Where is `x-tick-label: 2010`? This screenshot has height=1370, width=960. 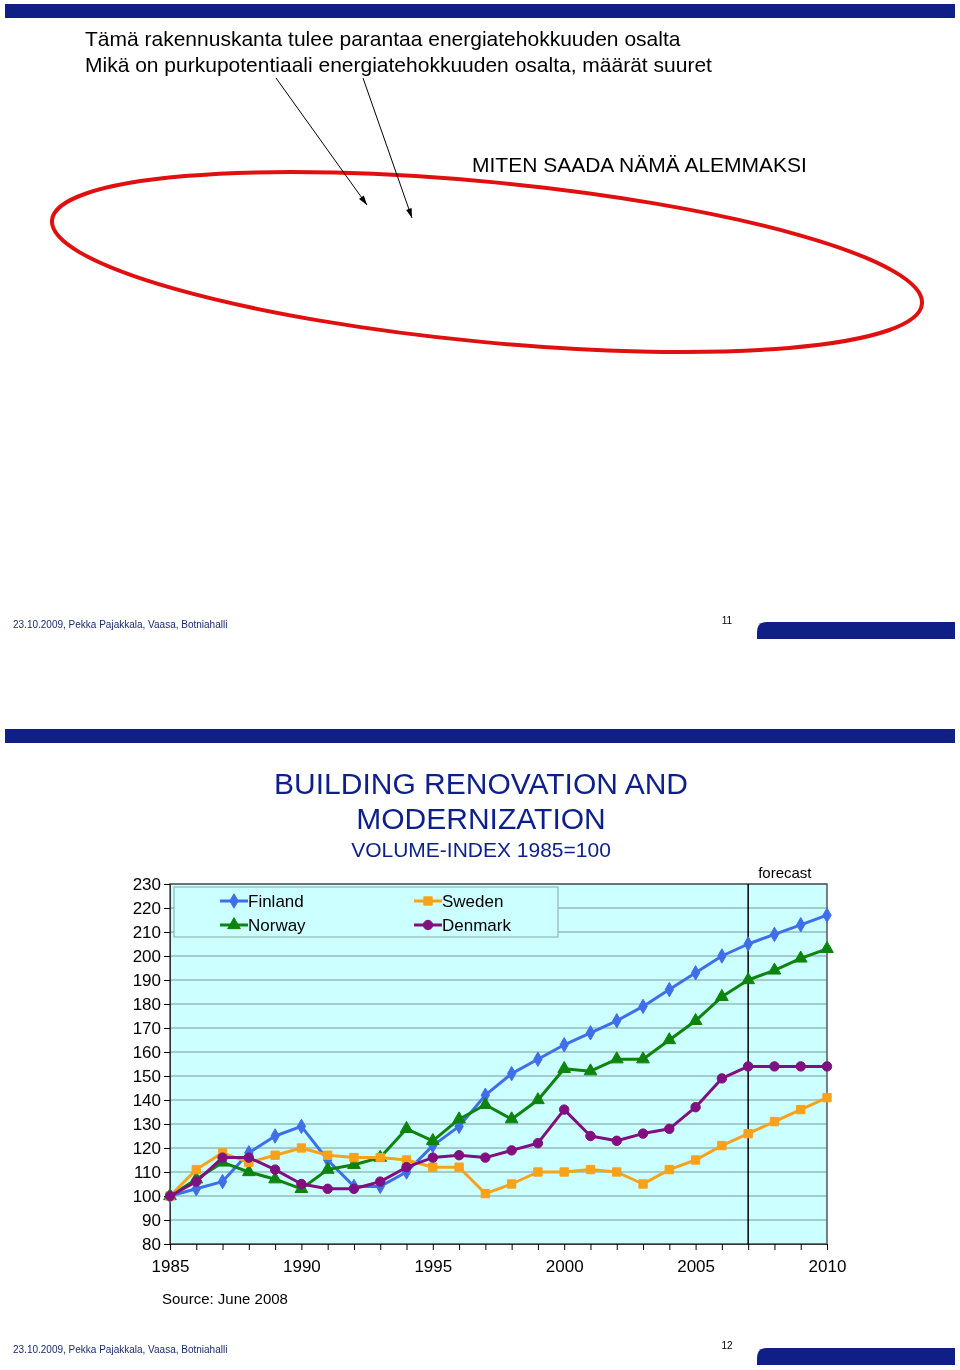
x-tick-label: 2010 is located at coordinates (827, 1266).